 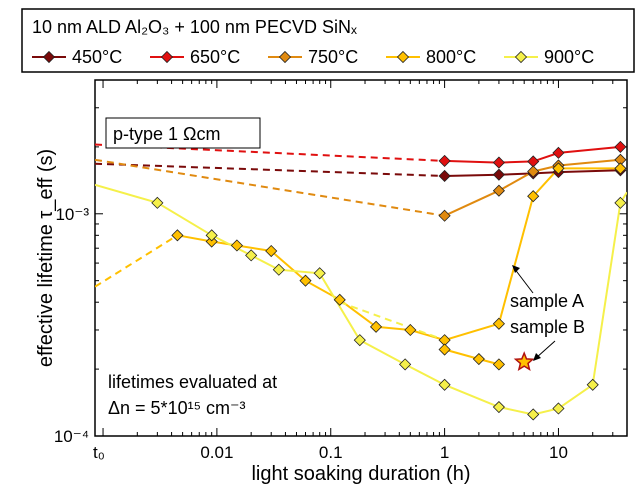 What do you see at coordinates (516, 269) in the screenshot?
I see `sample-a-arrowhead-icon` at bounding box center [516, 269].